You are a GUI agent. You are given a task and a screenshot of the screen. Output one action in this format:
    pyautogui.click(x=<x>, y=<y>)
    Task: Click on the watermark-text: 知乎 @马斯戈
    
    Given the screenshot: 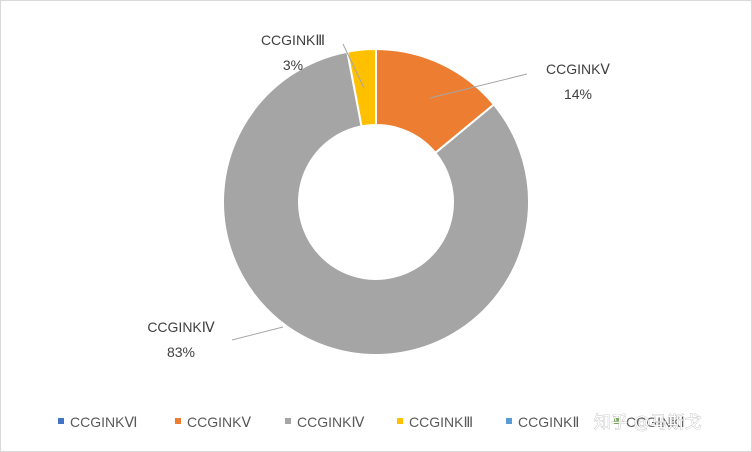 What is the action you would take?
    pyautogui.click(x=647, y=423)
    